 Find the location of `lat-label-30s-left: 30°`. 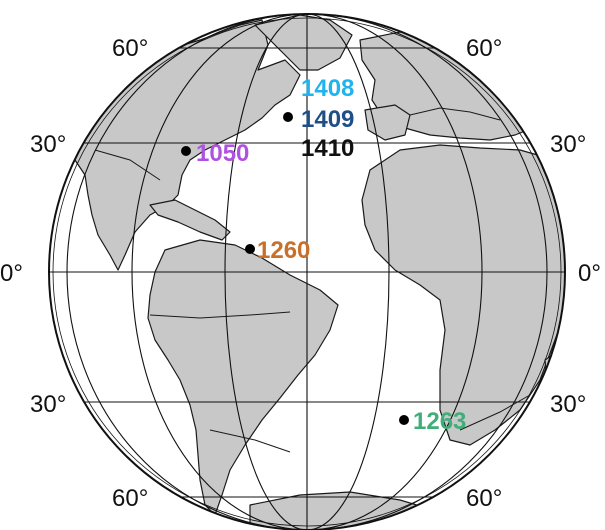

lat-label-30s-left: 30° is located at coordinates (48, 404).